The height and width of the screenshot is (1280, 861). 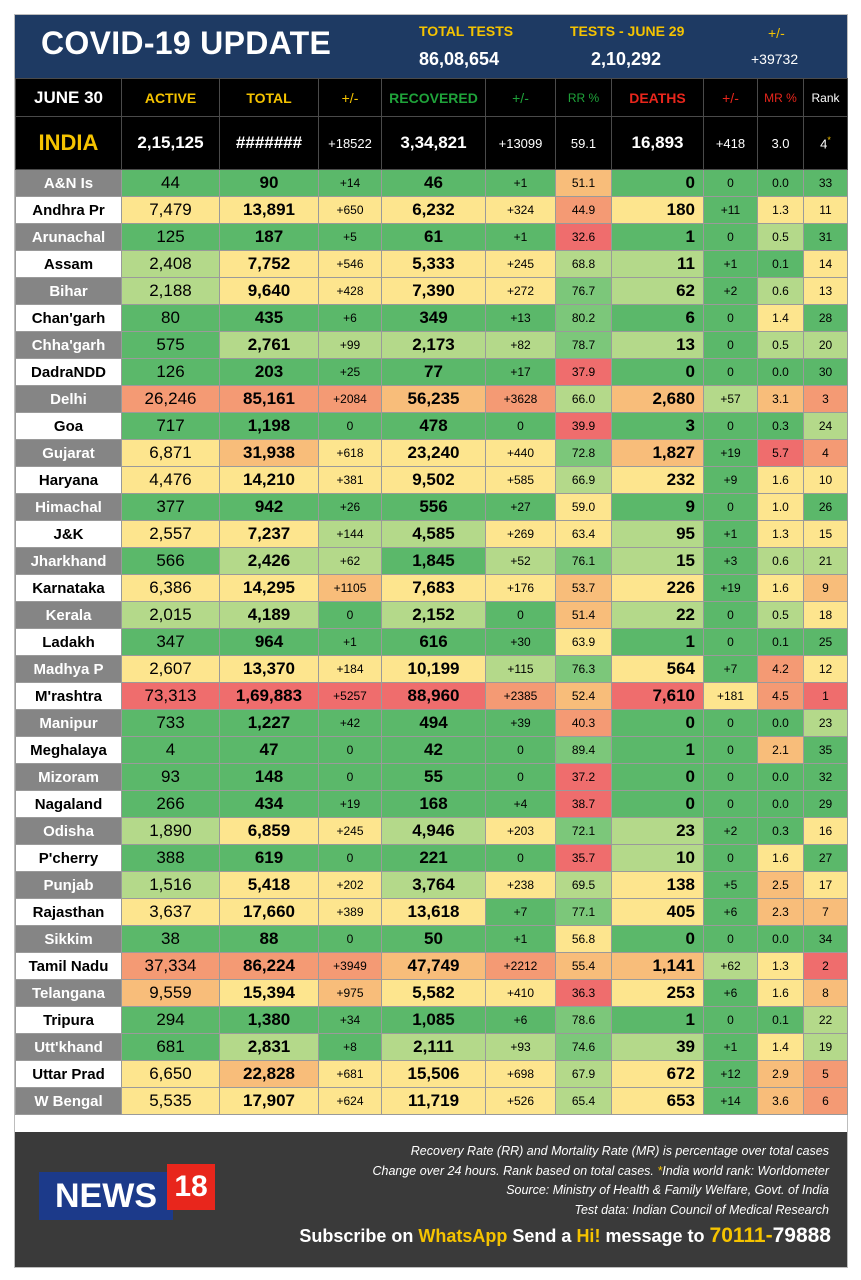 What do you see at coordinates (520, 345) in the screenshot?
I see `state-recovered-change: +82` at bounding box center [520, 345].